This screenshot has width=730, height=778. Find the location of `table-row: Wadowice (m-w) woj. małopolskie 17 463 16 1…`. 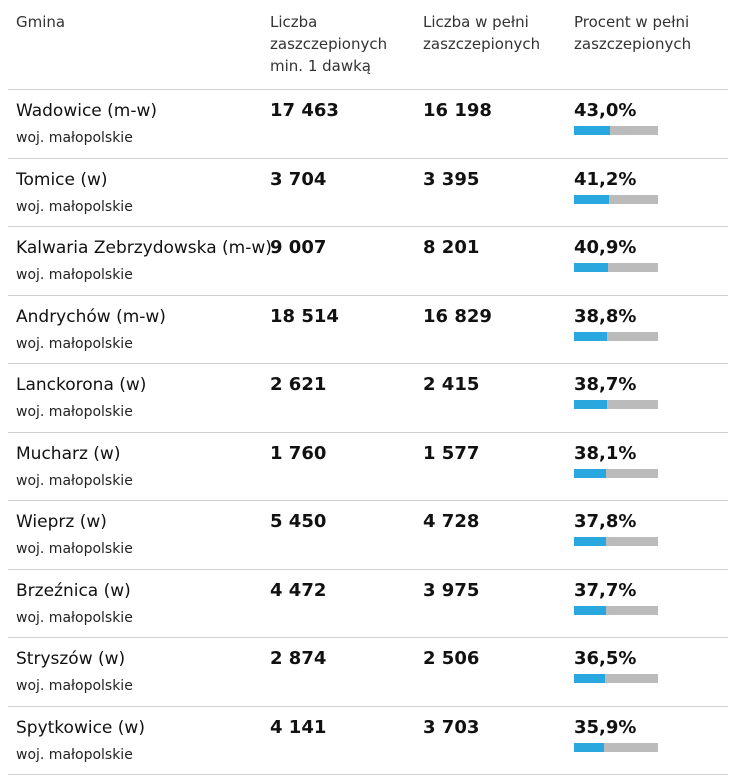

table-row: Wadowice (m-w) woj. małopolskie 17 463 16 1… is located at coordinates (368, 124).